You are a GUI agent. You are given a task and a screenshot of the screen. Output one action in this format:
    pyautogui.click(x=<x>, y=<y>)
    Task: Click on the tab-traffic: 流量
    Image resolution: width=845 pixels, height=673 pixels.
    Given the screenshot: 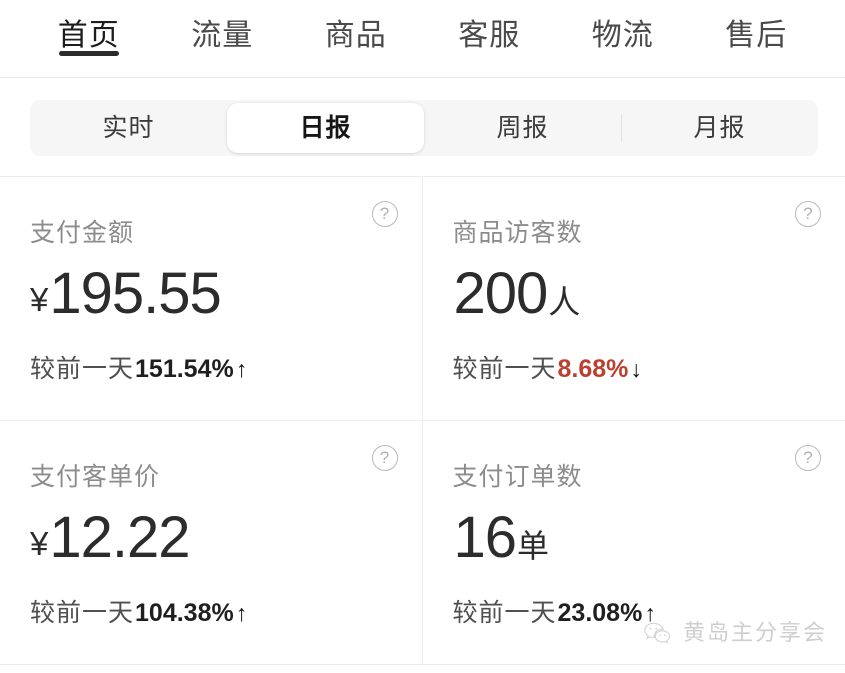 What is the action you would take?
    pyautogui.click(x=223, y=27)
    